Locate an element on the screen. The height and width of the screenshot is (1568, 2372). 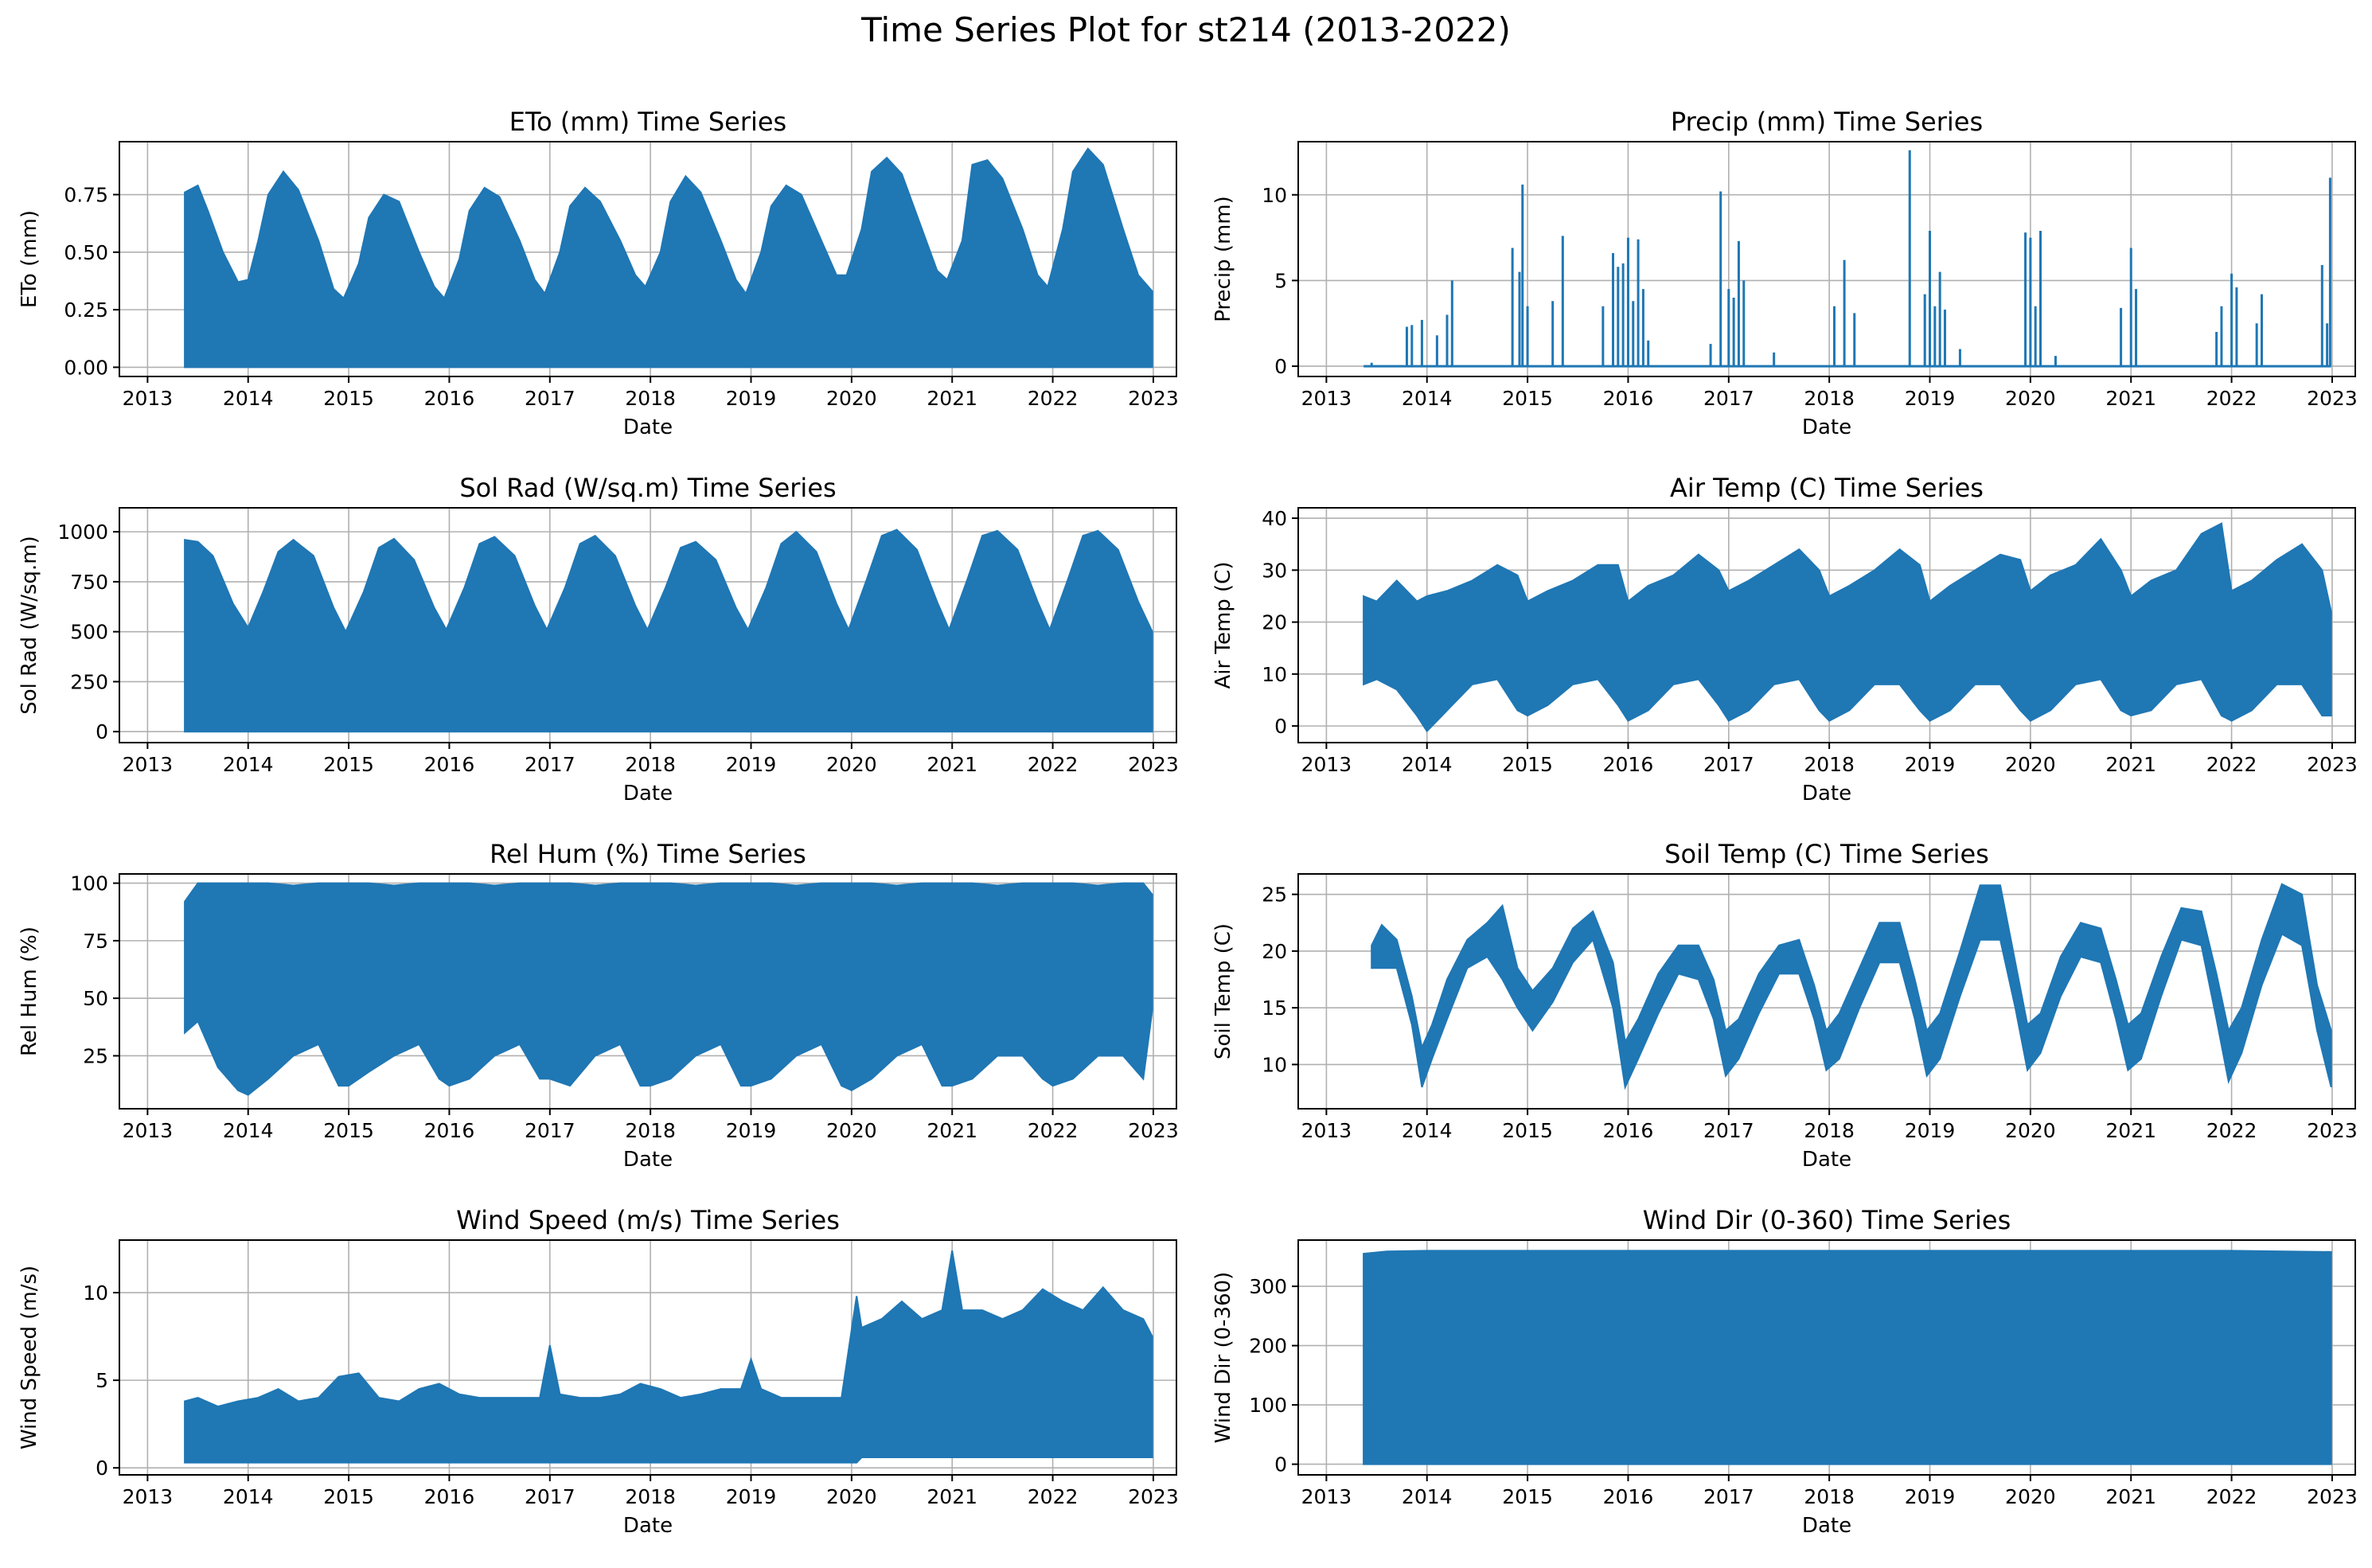
y-tick-label: 200 is located at coordinates (1268, 1346).